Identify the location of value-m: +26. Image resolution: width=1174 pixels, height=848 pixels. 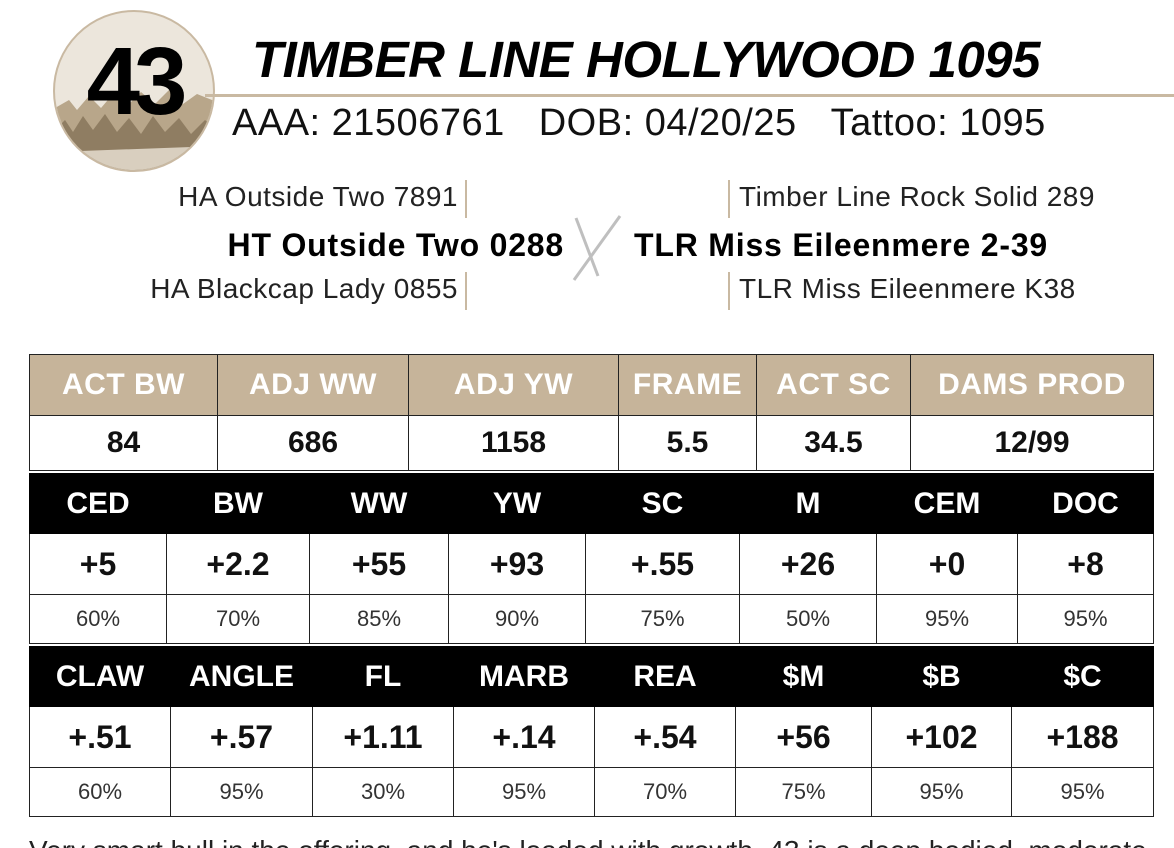
(808, 564).